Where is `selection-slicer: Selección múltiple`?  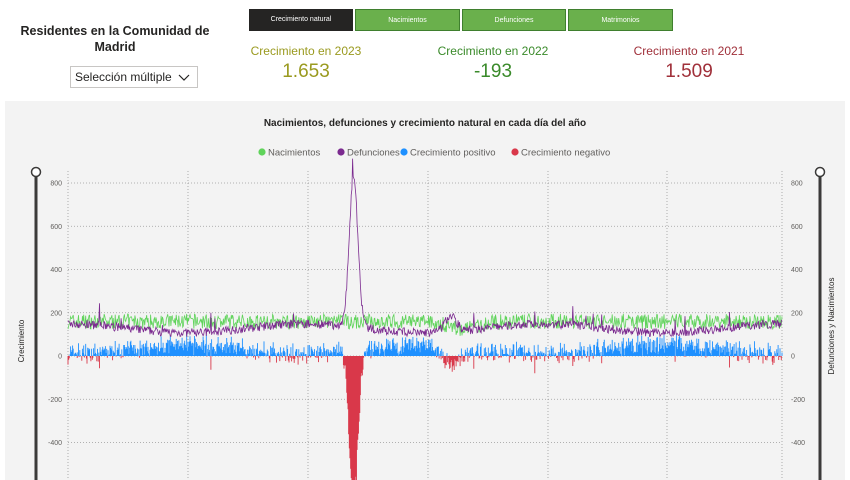 selection-slicer: Selección múltiple is located at coordinates (134, 77).